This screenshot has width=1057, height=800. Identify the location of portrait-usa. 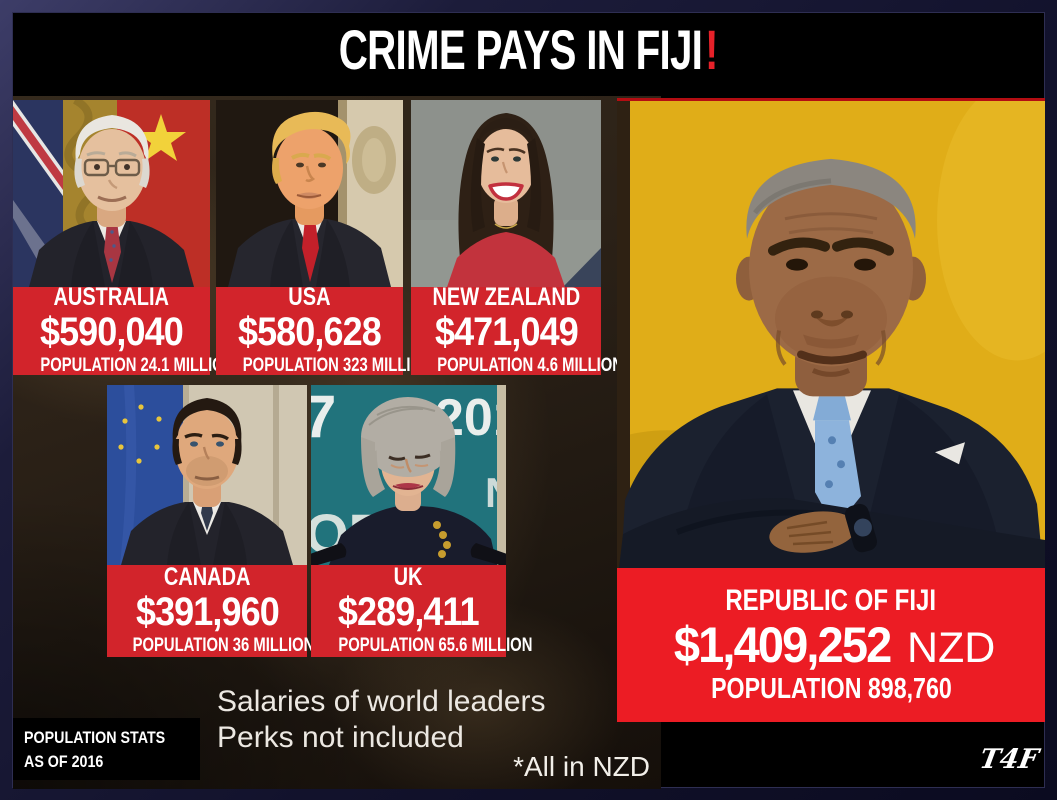
(309, 193).